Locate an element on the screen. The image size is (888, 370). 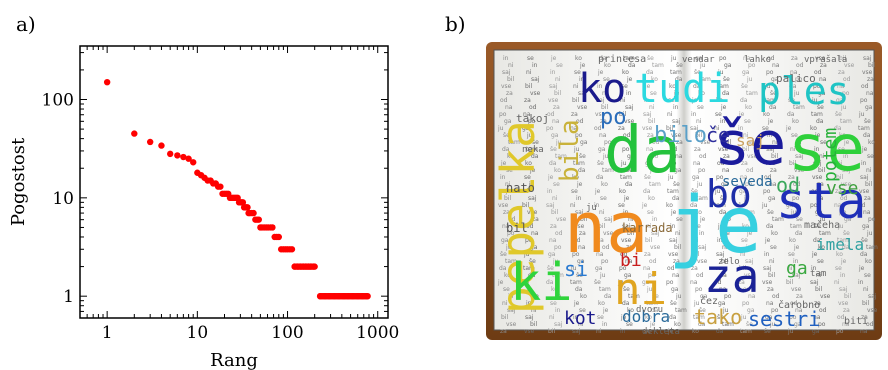
cloud-word: mačeha is located at coordinates (822, 225).